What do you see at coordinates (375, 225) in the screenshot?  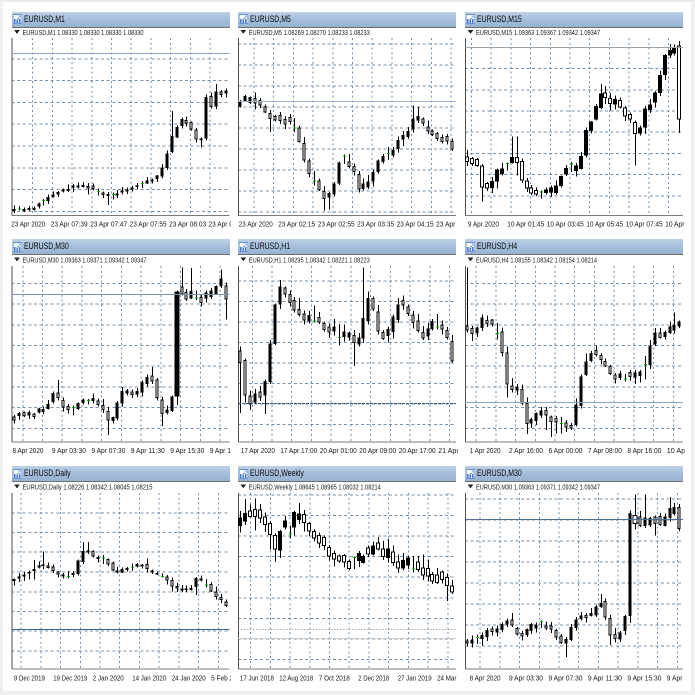 I see `svg-text: 23 Apr 03:35` at bounding box center [375, 225].